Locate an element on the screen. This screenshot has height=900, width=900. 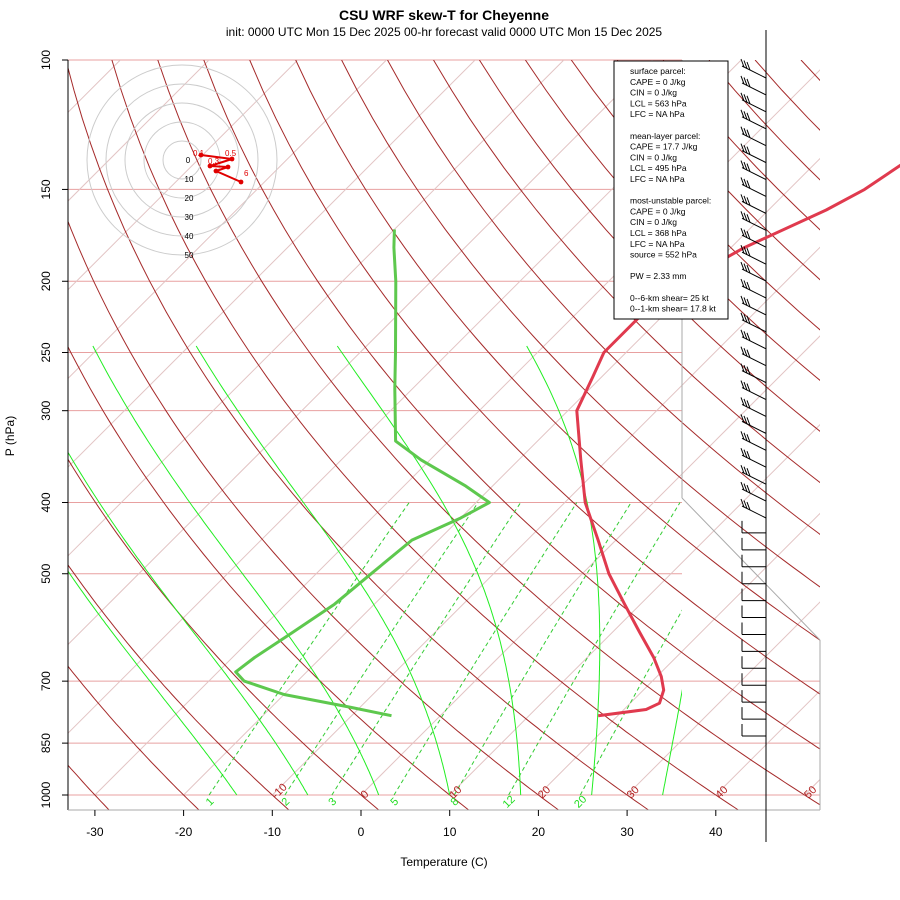
dry-adiabat is located at coordinates (787, 95).